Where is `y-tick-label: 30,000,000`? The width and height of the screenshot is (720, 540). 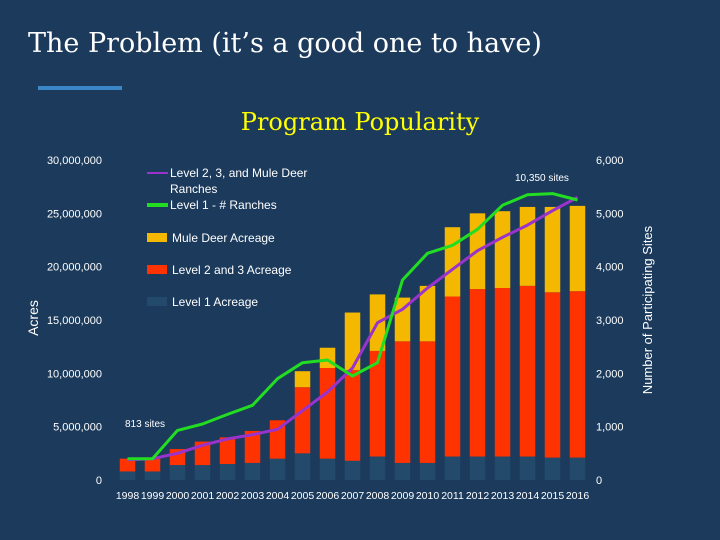 y-tick-label: 30,000,000 is located at coordinates (74, 161).